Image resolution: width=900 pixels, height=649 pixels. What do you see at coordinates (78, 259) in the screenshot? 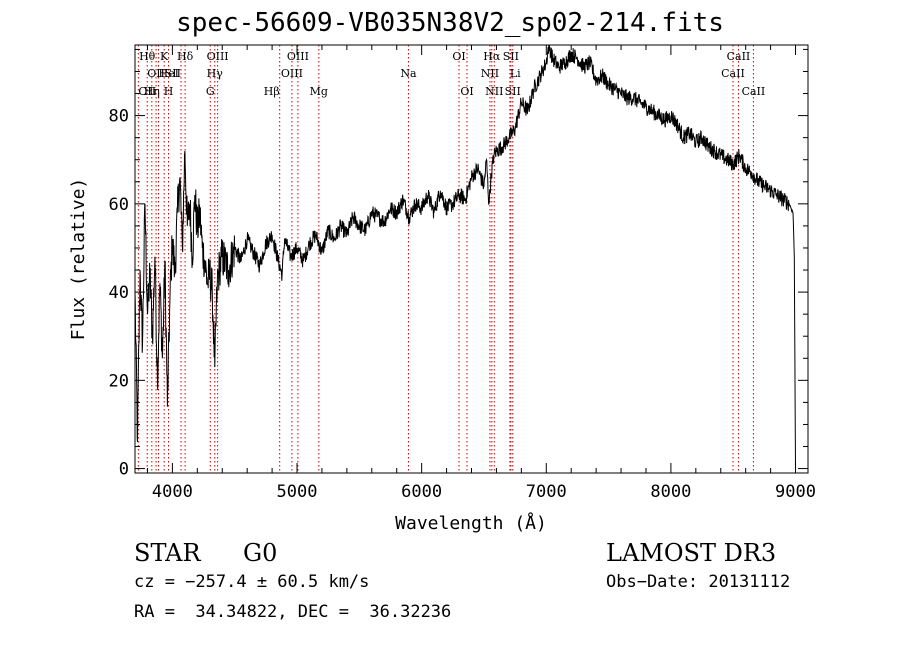
I see `y-axis-label: Flux (relative)` at bounding box center [78, 259].